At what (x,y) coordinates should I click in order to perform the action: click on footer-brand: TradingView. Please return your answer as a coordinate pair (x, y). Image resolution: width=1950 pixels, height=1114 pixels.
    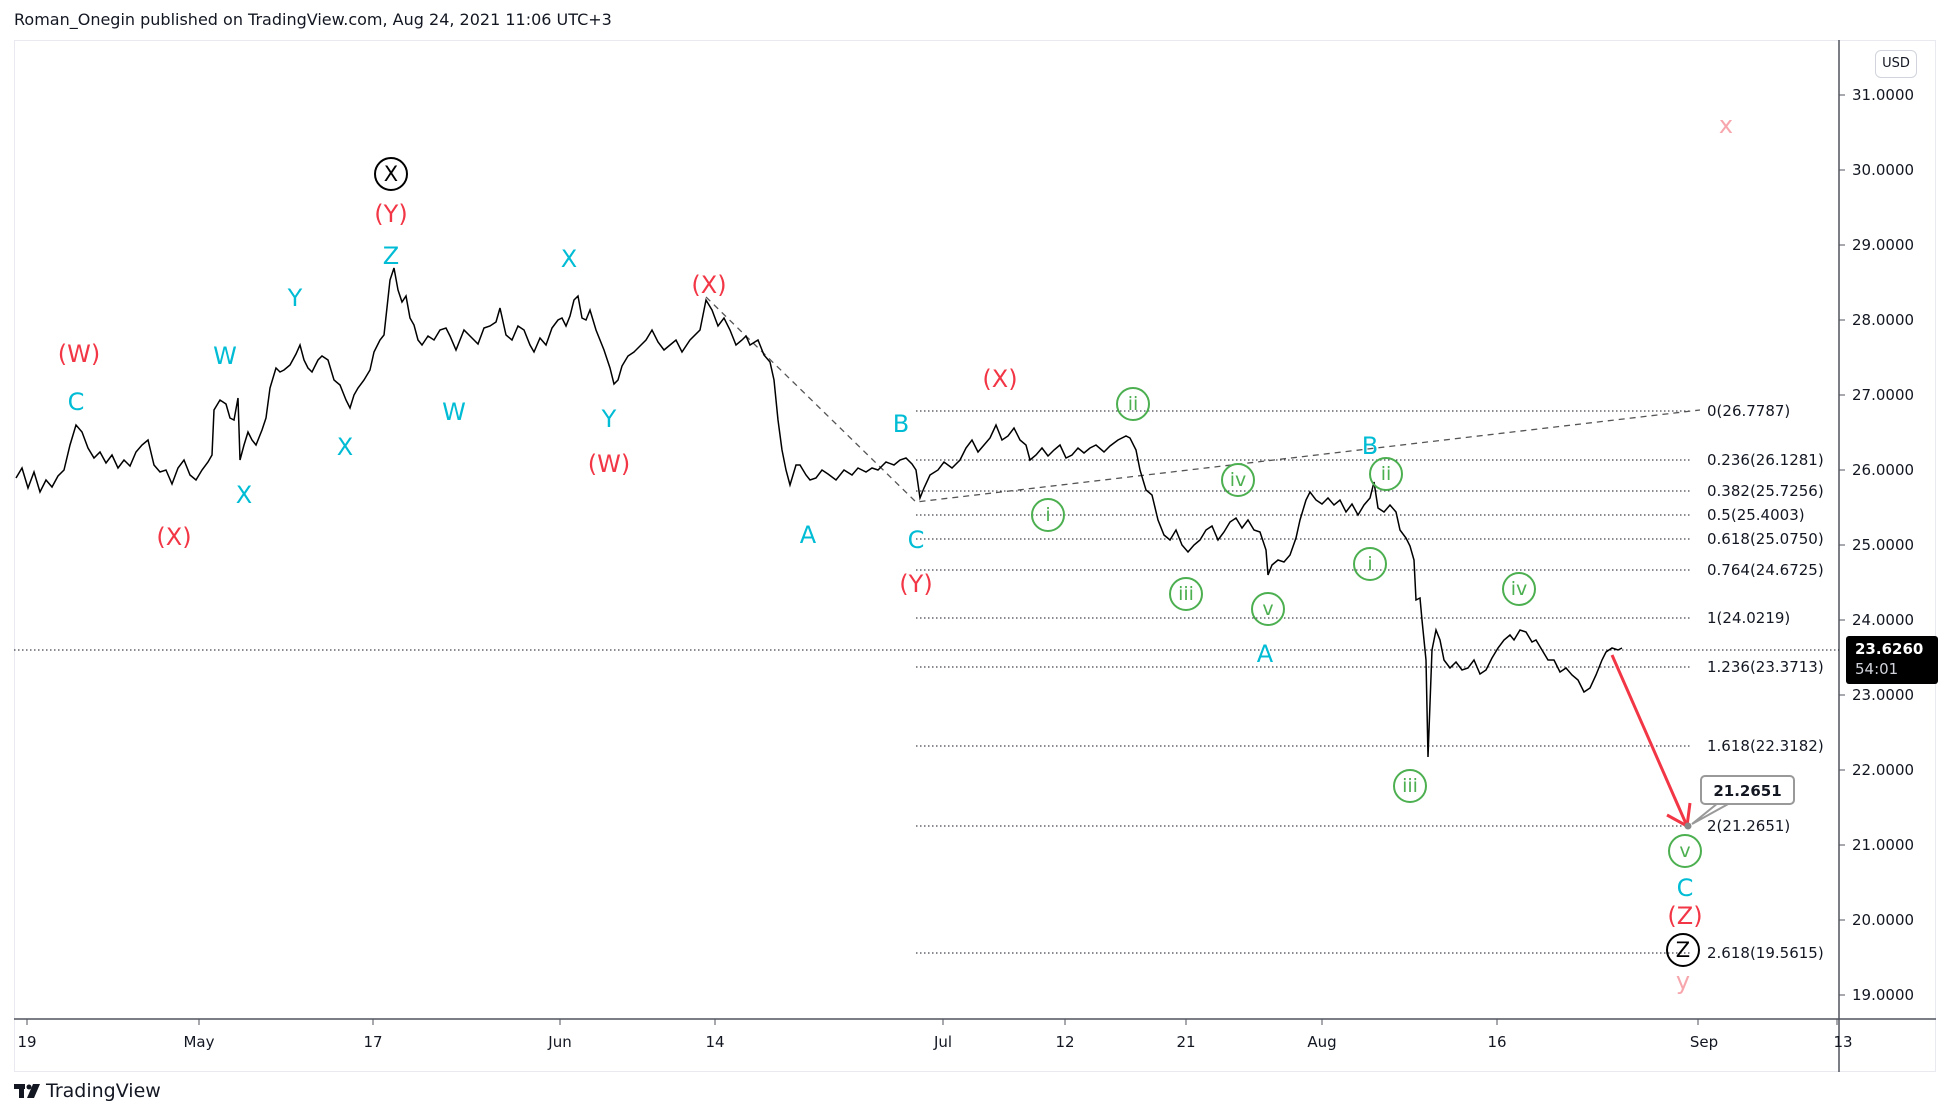
    Looking at the image, I should click on (87, 1091).